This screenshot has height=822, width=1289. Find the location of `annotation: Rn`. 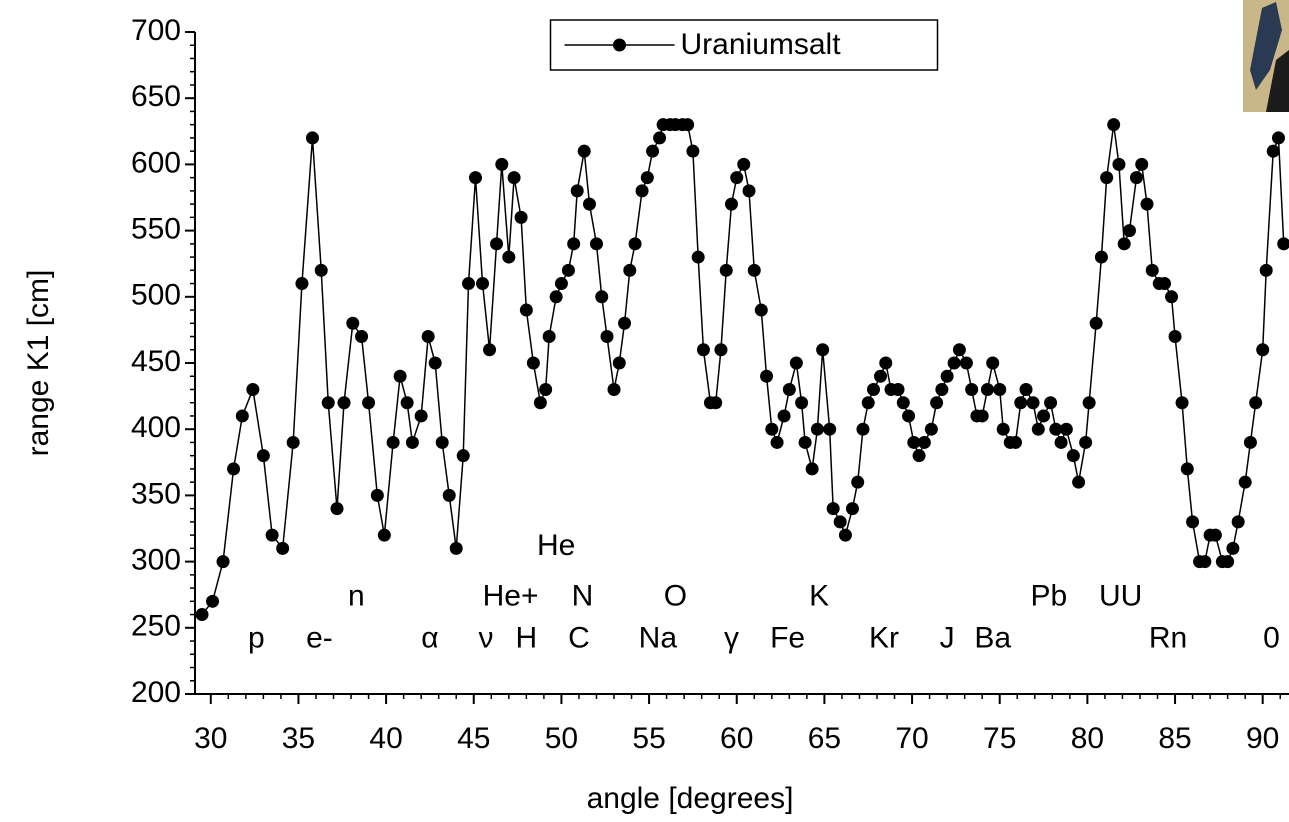

annotation: Rn is located at coordinates (1168, 638).